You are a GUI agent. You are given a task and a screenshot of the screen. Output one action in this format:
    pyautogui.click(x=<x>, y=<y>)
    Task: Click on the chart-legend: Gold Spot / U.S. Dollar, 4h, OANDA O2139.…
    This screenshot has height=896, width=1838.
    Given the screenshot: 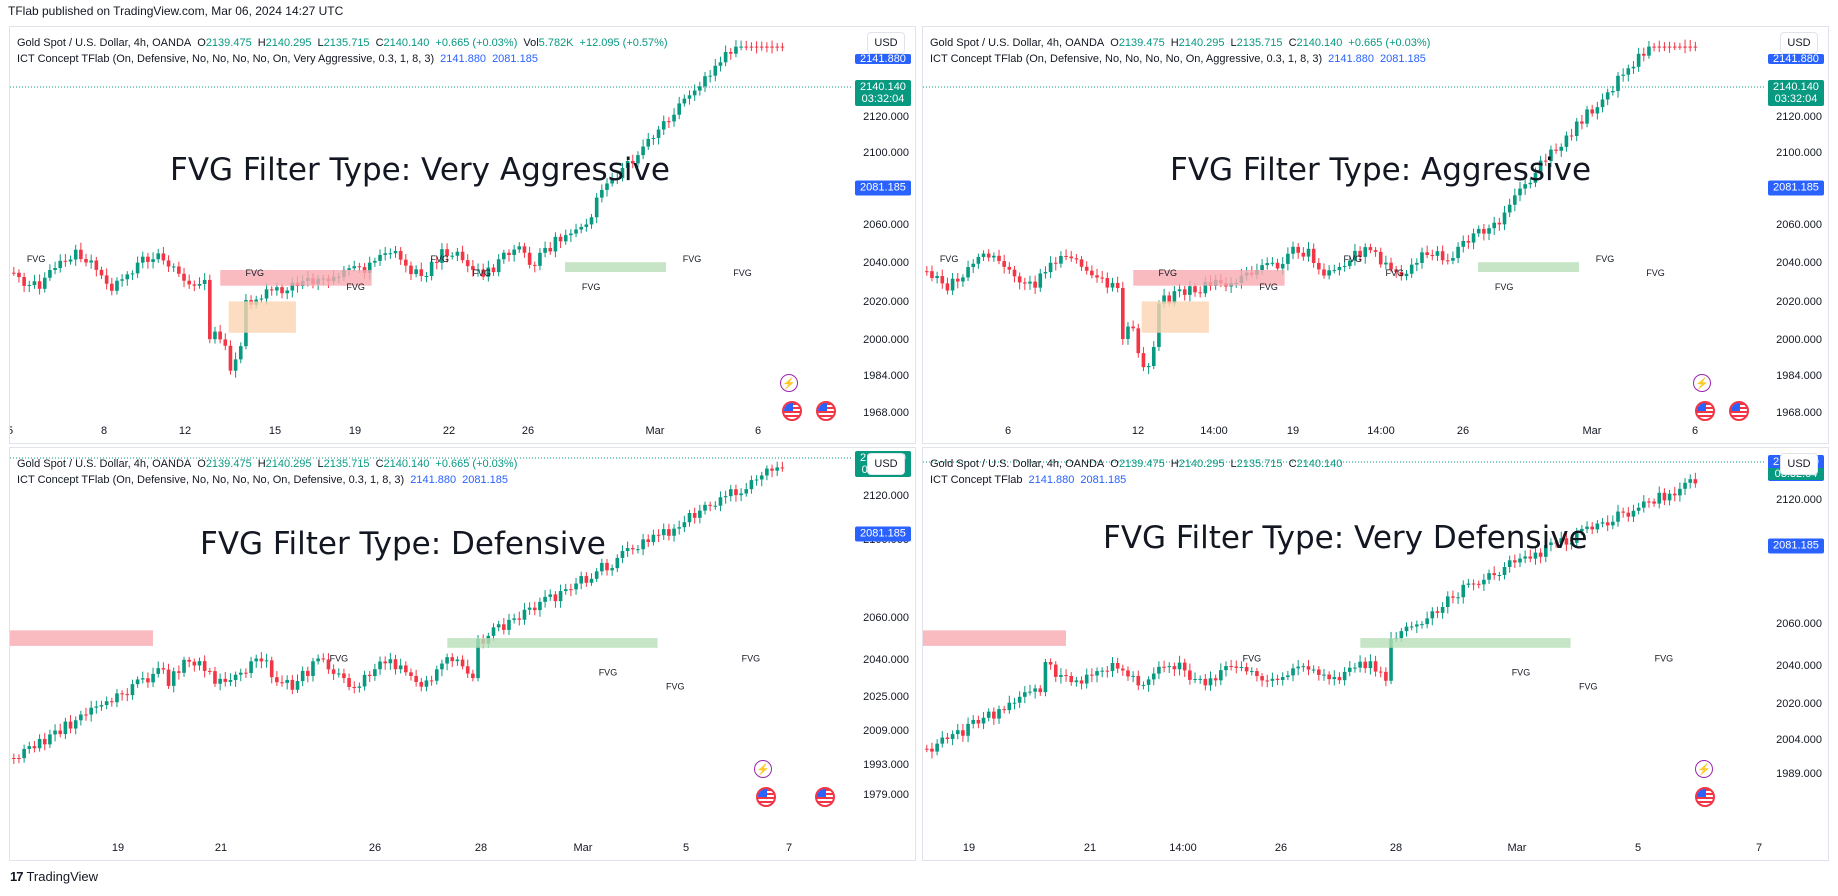 What is the action you would take?
    pyautogui.click(x=1139, y=472)
    